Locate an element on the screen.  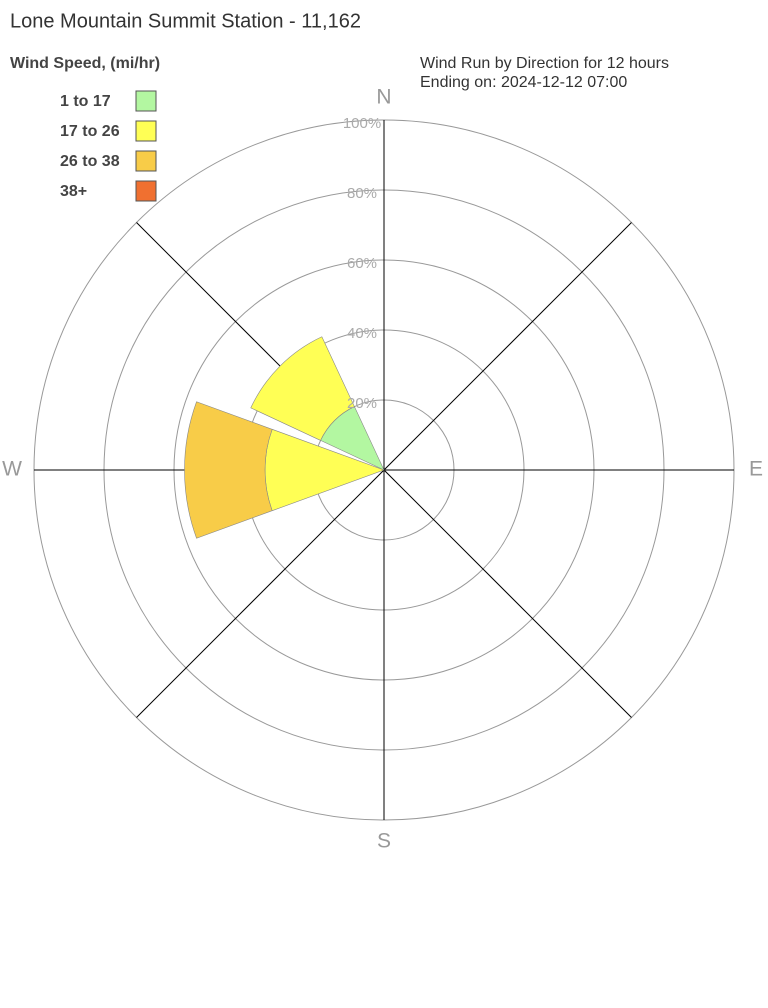
legend-label: 1 to 17 is located at coordinates (85, 101).